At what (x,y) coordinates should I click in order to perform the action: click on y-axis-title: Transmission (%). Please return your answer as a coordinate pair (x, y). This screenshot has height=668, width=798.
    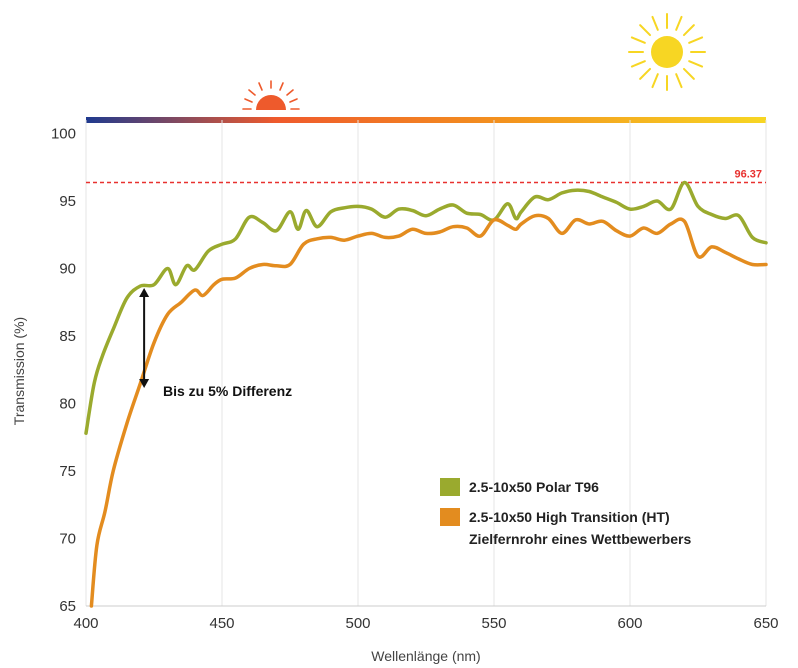
    Looking at the image, I should click on (19, 371).